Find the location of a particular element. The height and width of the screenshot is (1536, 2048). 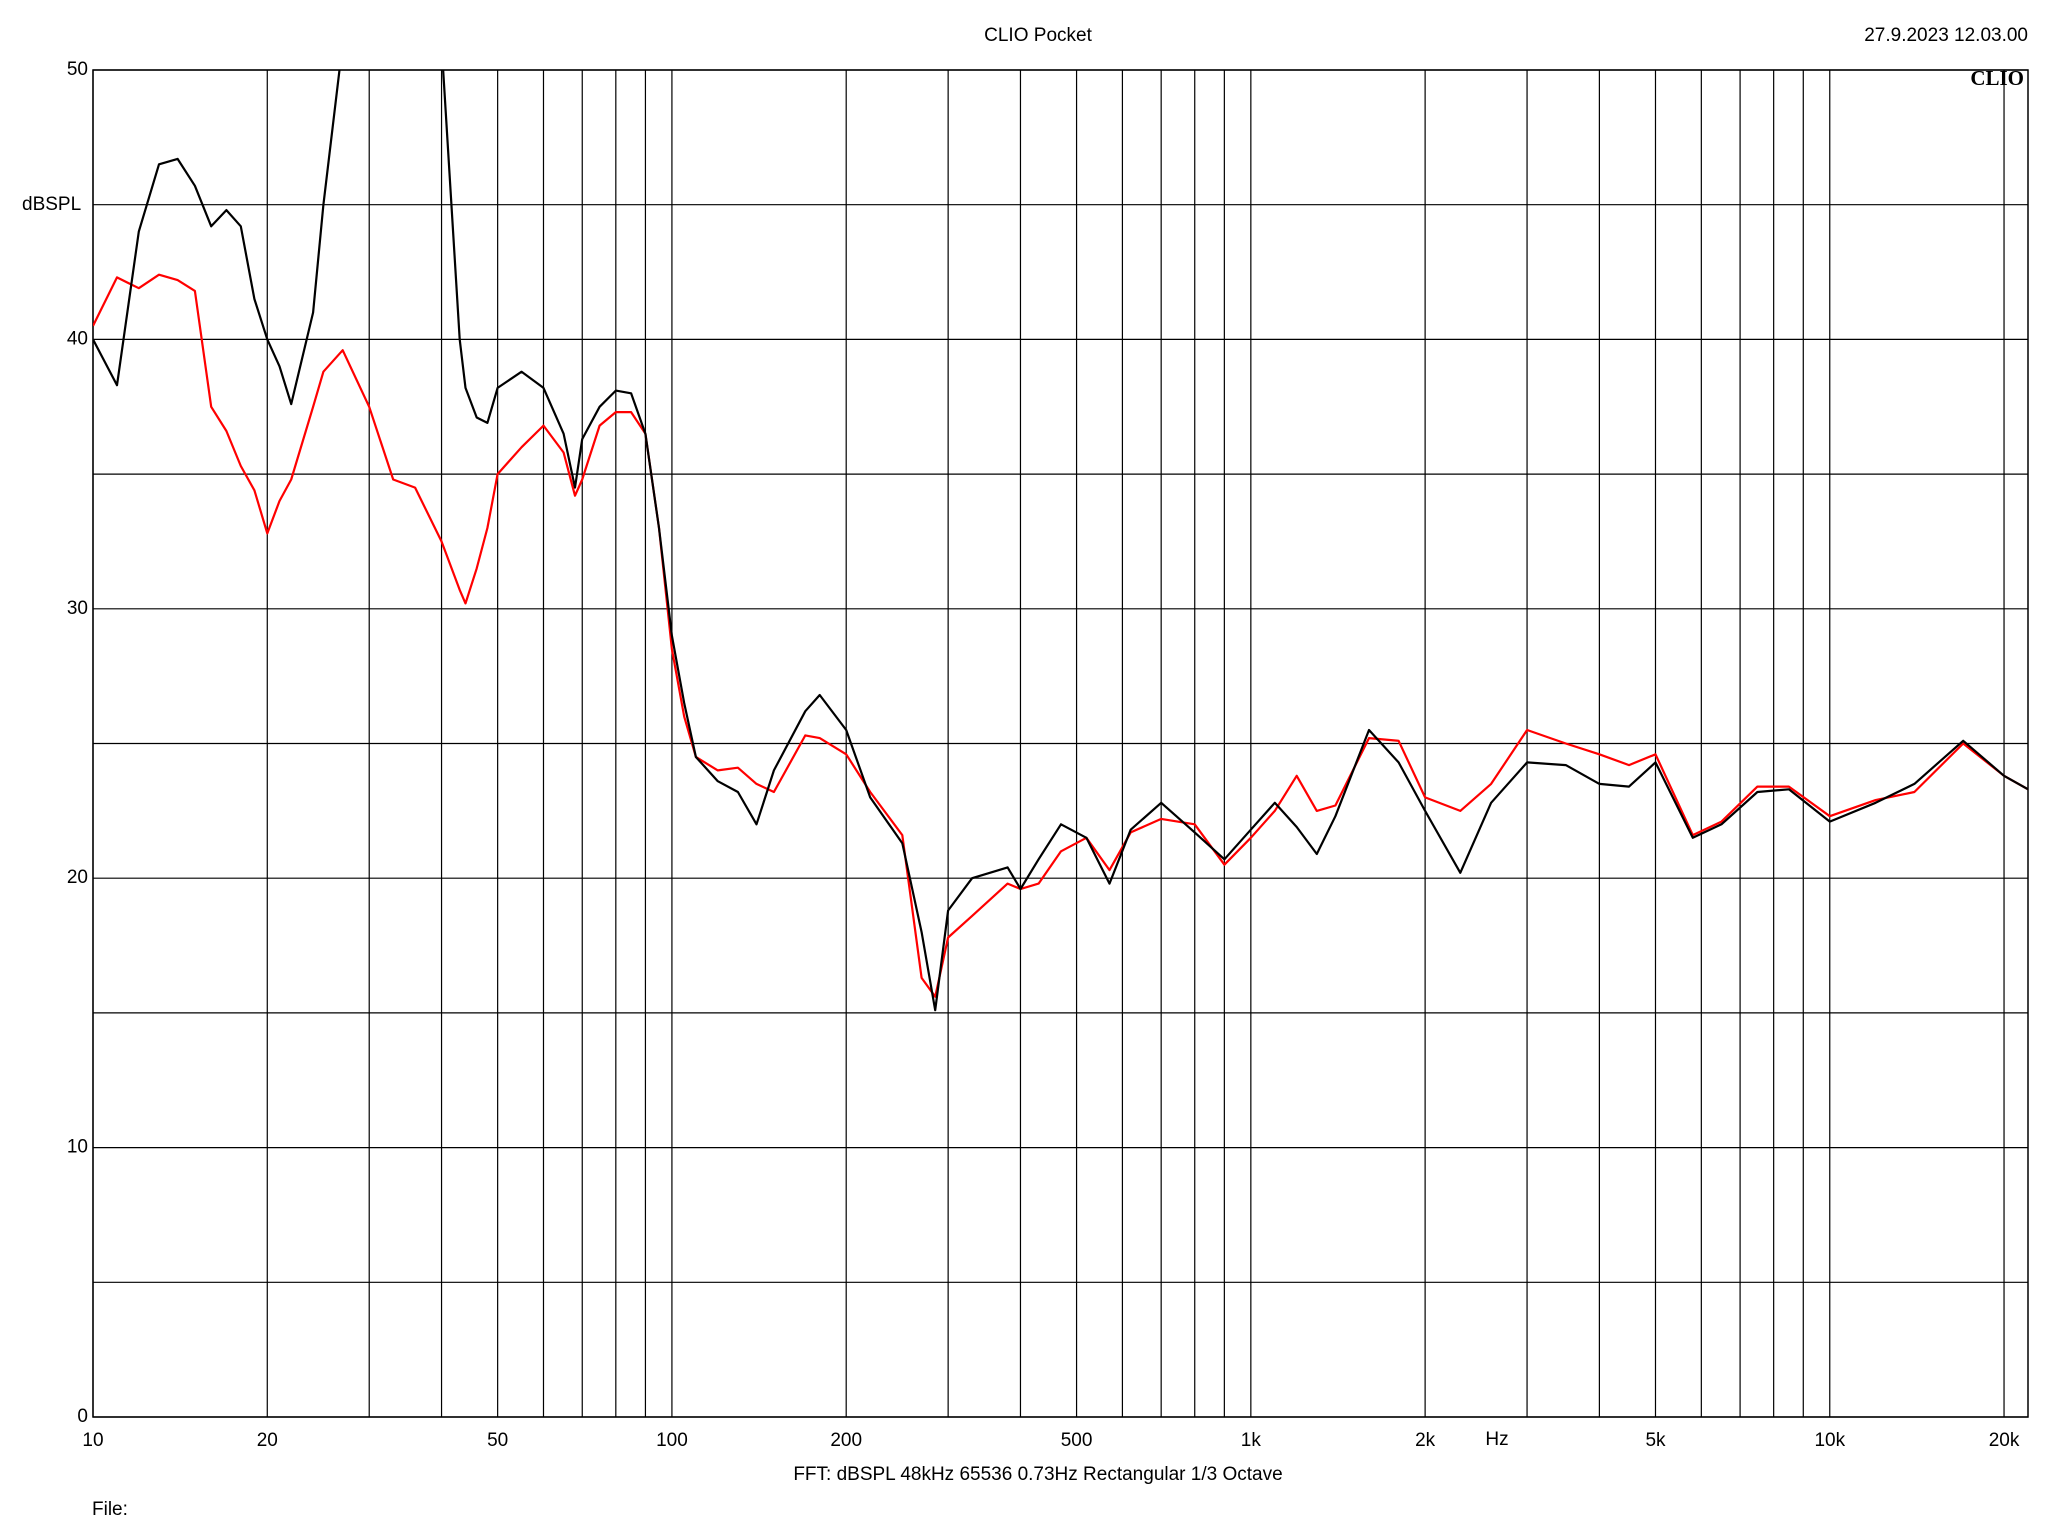

y-tick-label: 50 is located at coordinates (77, 69).